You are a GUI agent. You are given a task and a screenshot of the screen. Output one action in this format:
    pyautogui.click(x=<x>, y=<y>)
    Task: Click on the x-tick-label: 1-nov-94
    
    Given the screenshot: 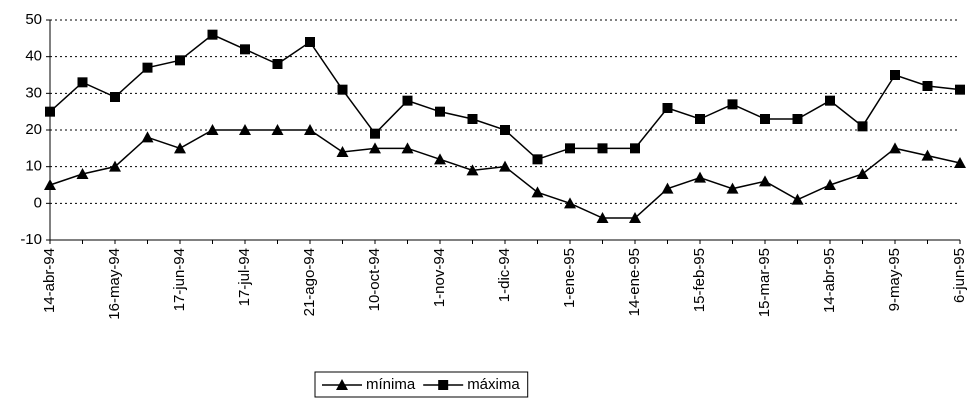 What is the action you would take?
    pyautogui.click(x=439, y=277)
    